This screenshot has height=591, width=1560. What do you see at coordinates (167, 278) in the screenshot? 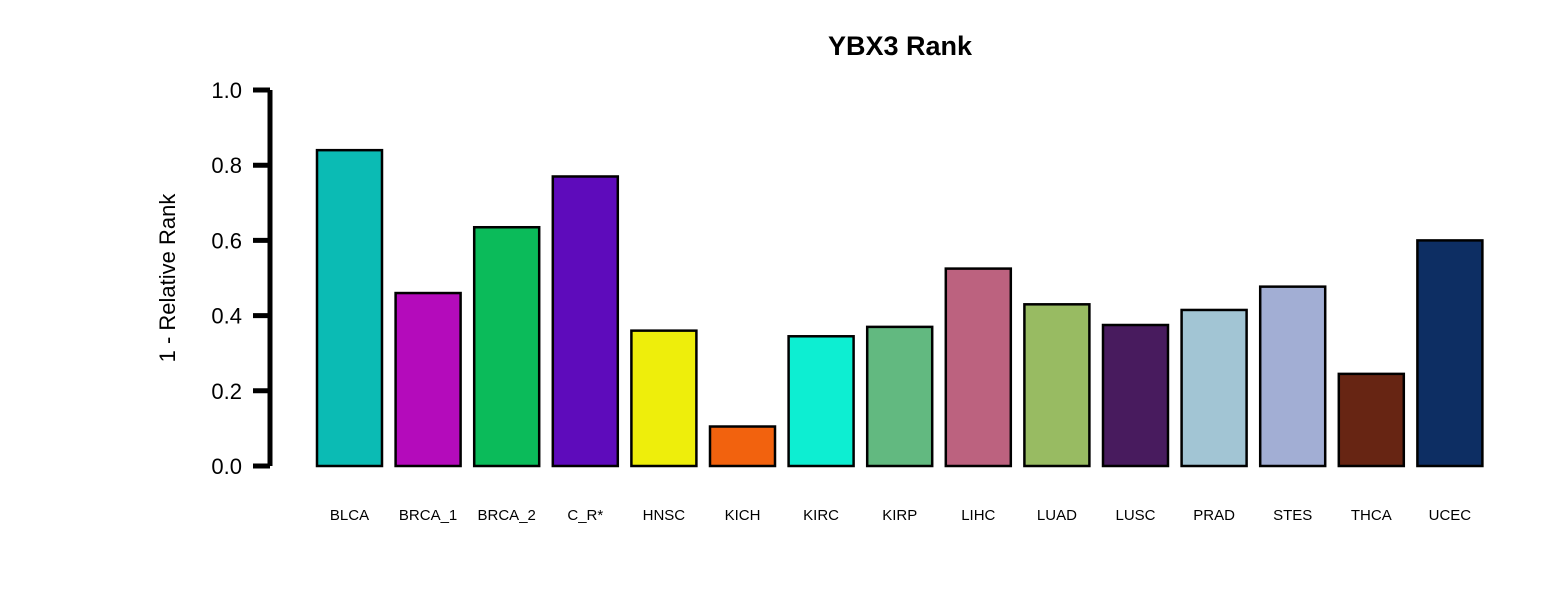
I see `y-axis-label: 1 - Relative Rank` at bounding box center [167, 278].